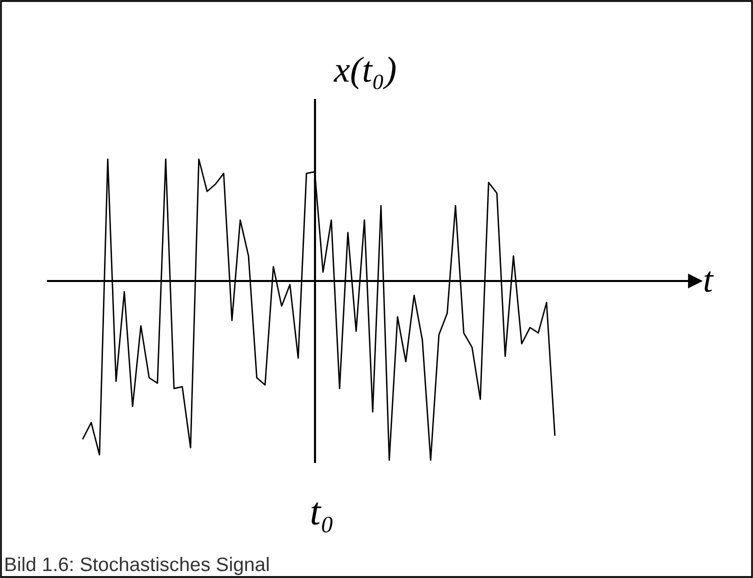 The height and width of the screenshot is (578, 753). I want to click on text: Bild 1.6: Stochastisches Signal, so click(137, 566).